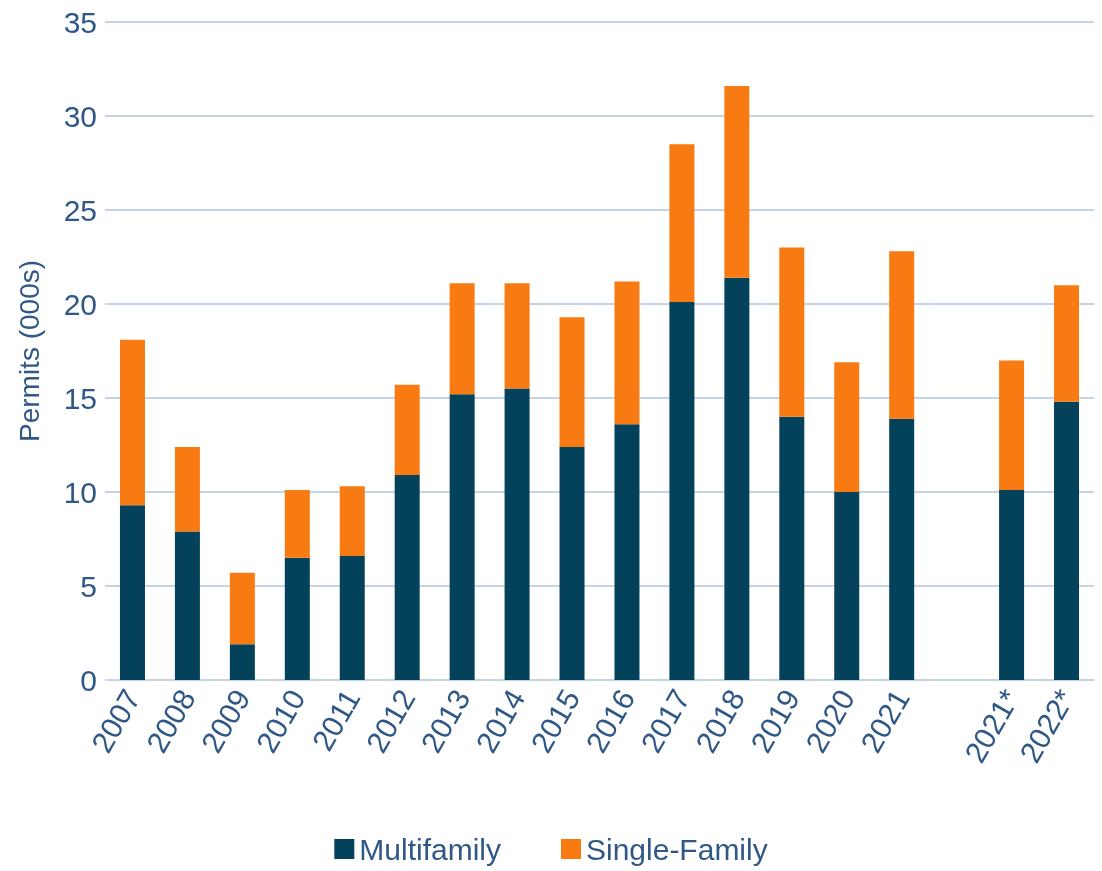 The height and width of the screenshot is (871, 1102). What do you see at coordinates (676, 849) in the screenshot?
I see `legend-label: Single-Family` at bounding box center [676, 849].